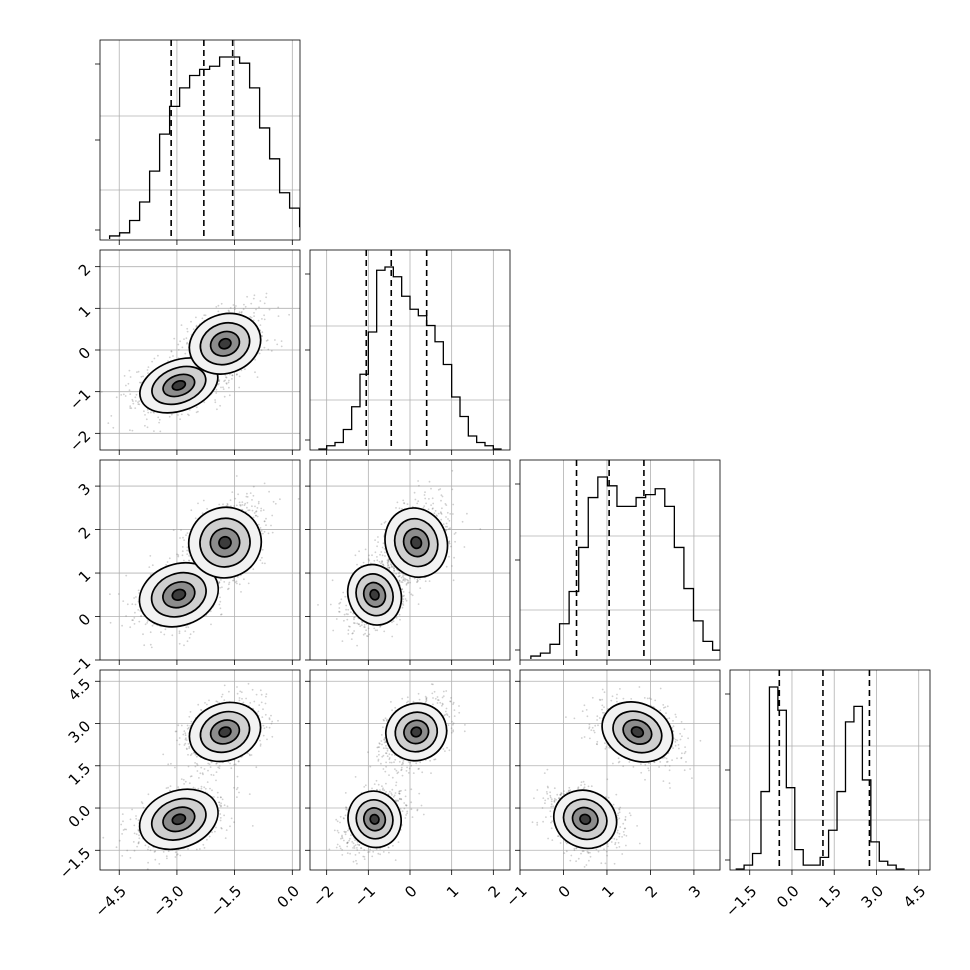  What do you see at coordinates (80, 399) in the screenshot?
I see `y-tick-label: −1` at bounding box center [80, 399].